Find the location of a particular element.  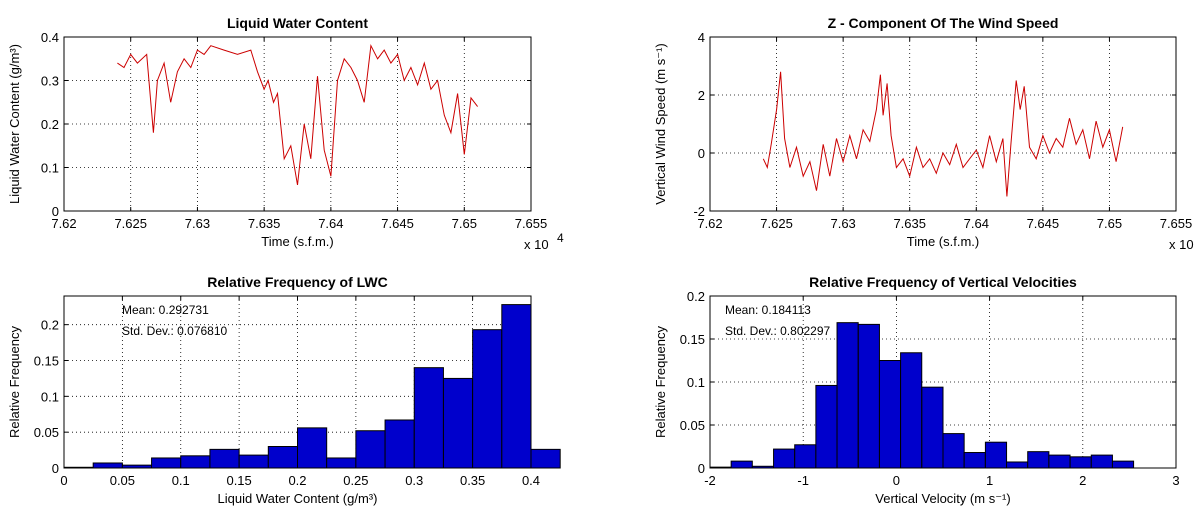

chart-title: Liquid Water Content is located at coordinates (297, 23).